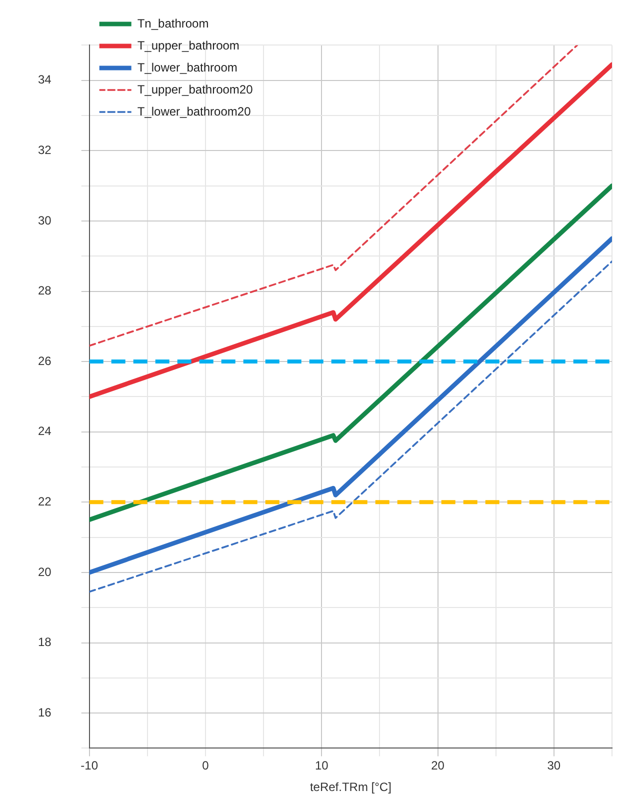  I want to click on legend-label: T_upper_bathroom, so click(188, 45).